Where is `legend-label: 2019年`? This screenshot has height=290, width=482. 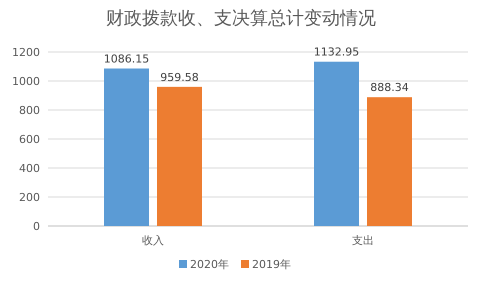
legend-label: 2019年 is located at coordinates (271, 264).